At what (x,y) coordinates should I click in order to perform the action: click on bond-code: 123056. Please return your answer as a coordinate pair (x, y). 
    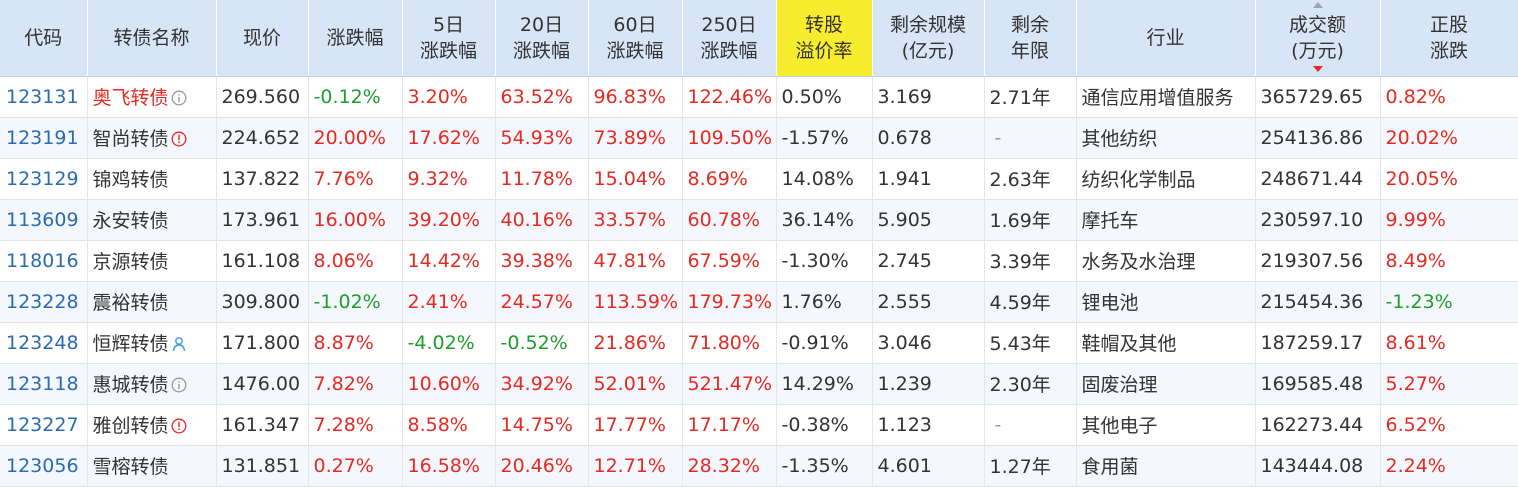
    Looking at the image, I should click on (44, 466).